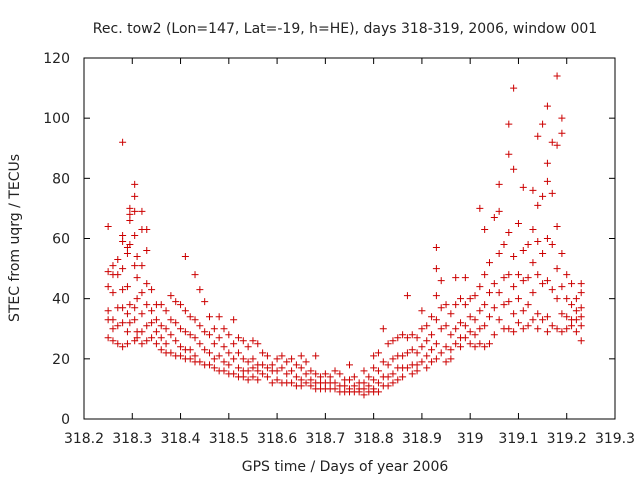  Describe the element at coordinates (61, 240) in the screenshot. I see `y-tick-label: 60` at that location.